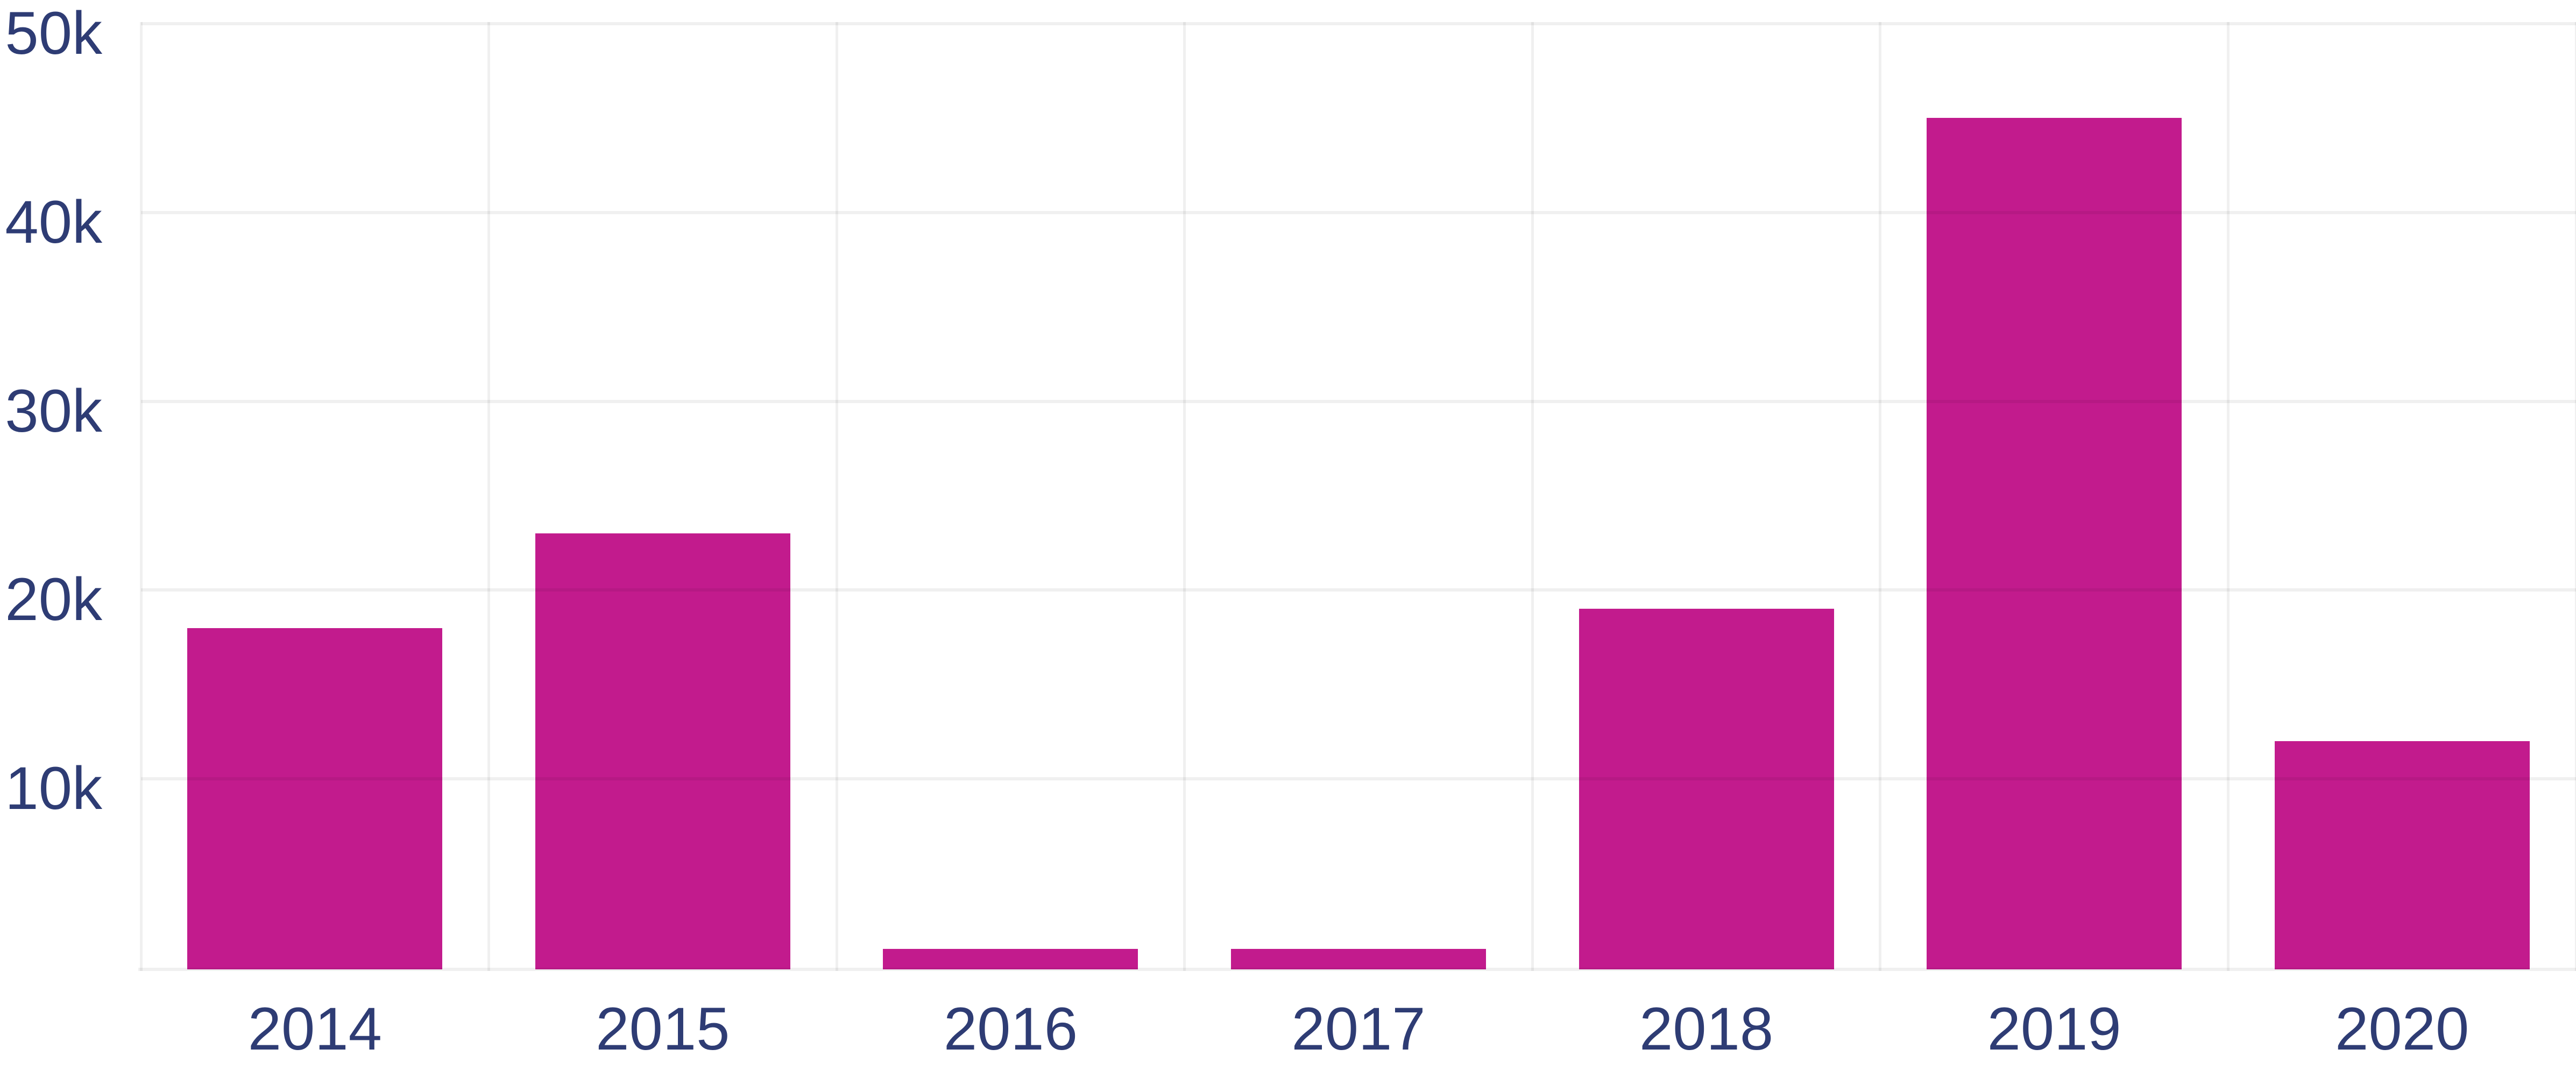  I want to click on x-axis-line, so click(1357, 970).